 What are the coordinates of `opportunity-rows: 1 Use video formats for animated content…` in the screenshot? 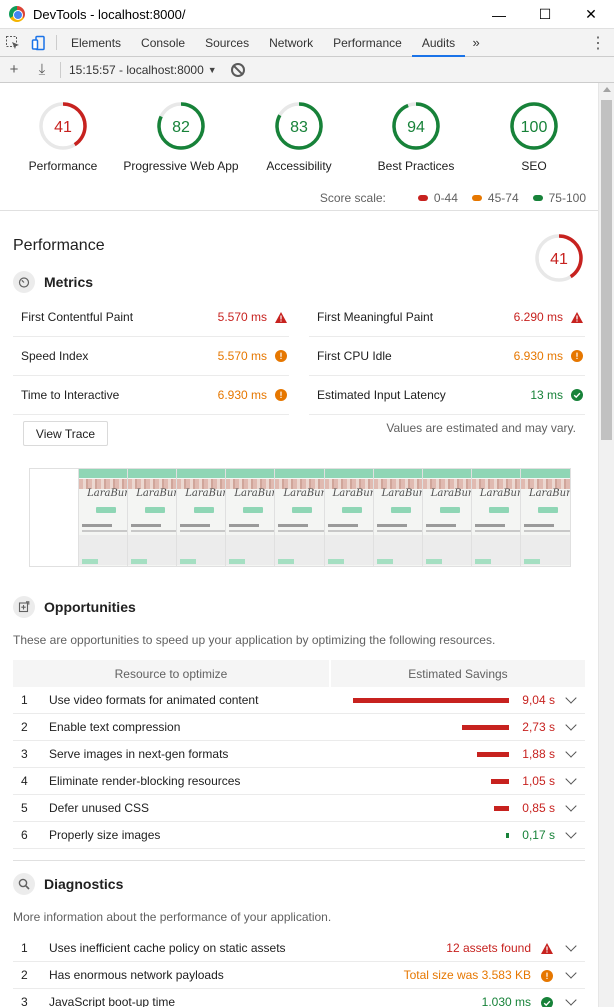 It's located at (299, 768).